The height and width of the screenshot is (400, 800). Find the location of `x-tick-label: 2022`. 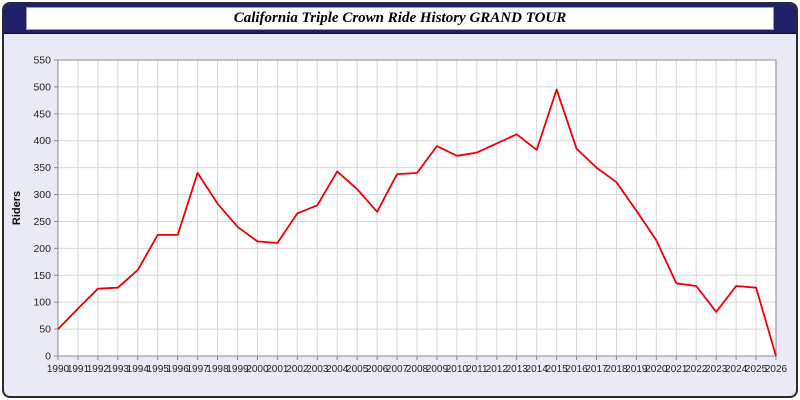

x-tick-label: 2022 is located at coordinates (696, 369).